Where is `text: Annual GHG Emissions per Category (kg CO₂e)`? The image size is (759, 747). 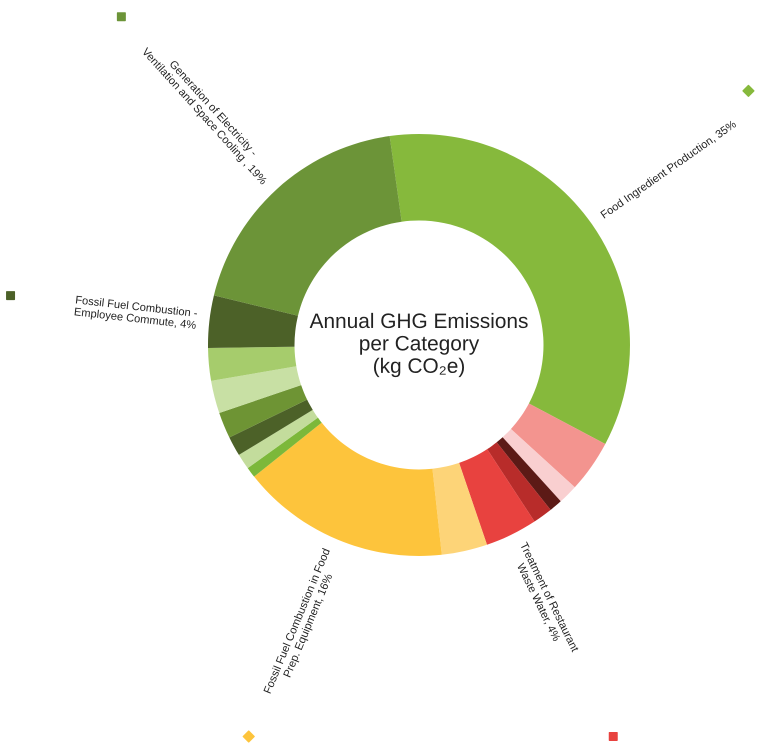
text: Annual GHG Emissions per Category (kg CO₂e) is located at coordinates (419, 345).